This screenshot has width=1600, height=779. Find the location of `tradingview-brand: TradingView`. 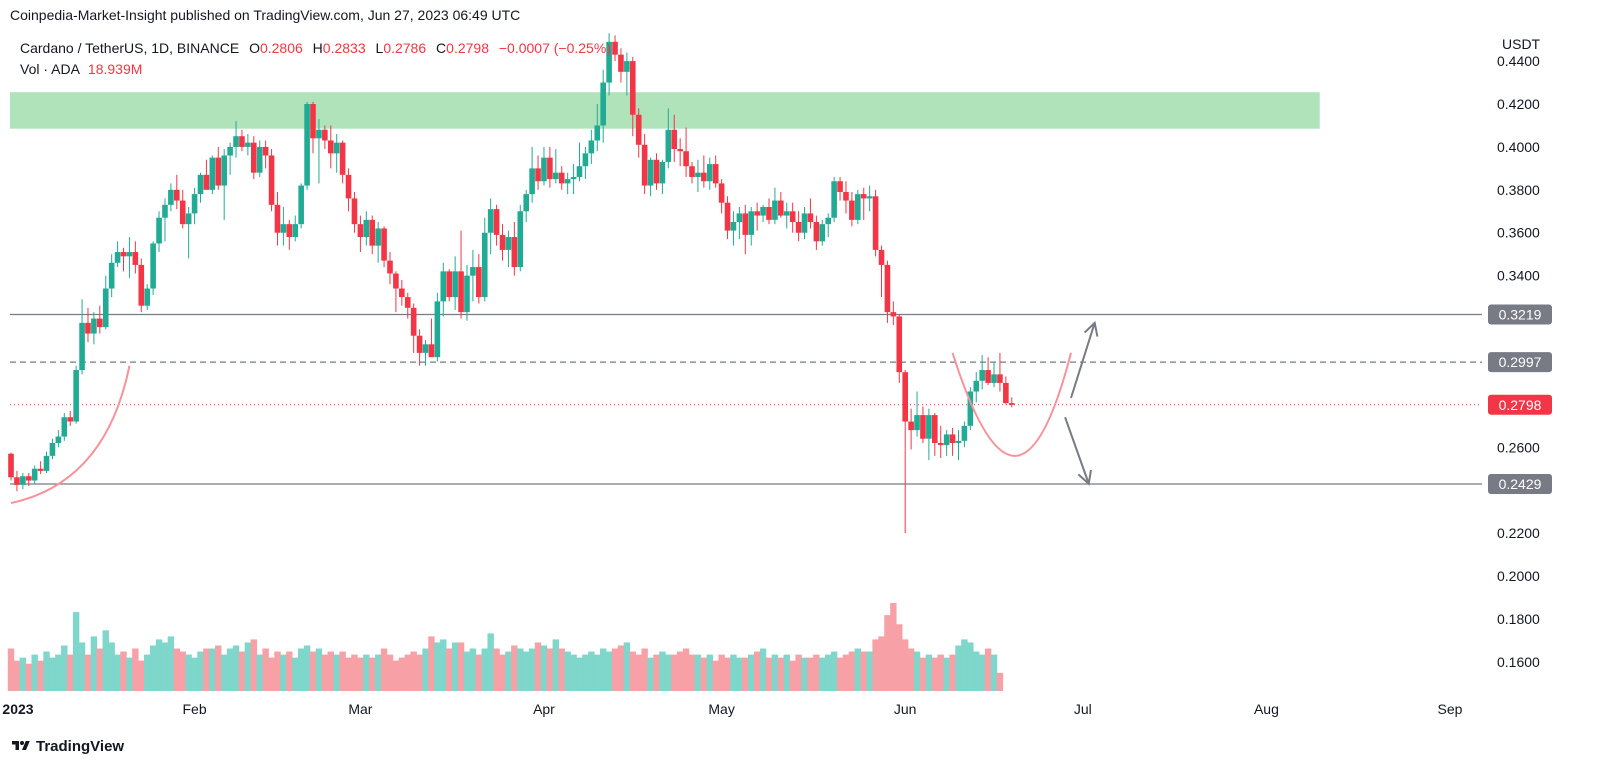

tradingview-brand: TradingView is located at coordinates (67, 746).